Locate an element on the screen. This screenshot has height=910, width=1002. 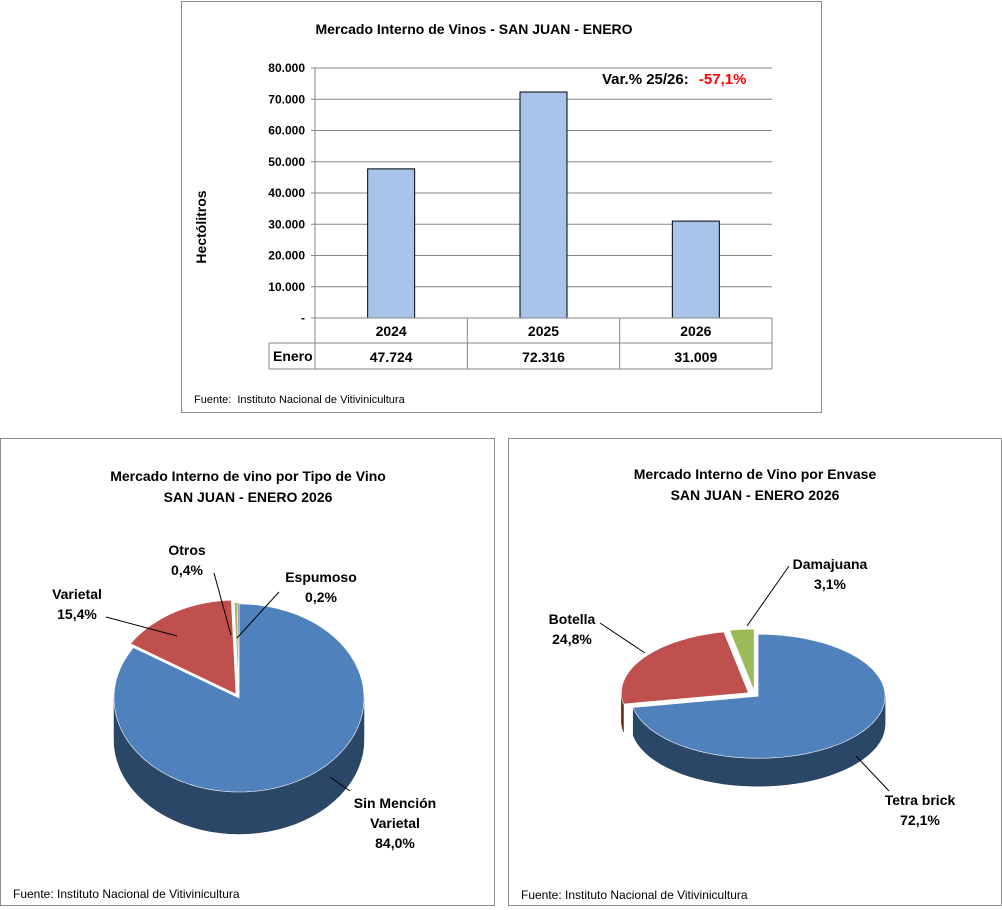
pie-label: 84,0% is located at coordinates (395, 843).